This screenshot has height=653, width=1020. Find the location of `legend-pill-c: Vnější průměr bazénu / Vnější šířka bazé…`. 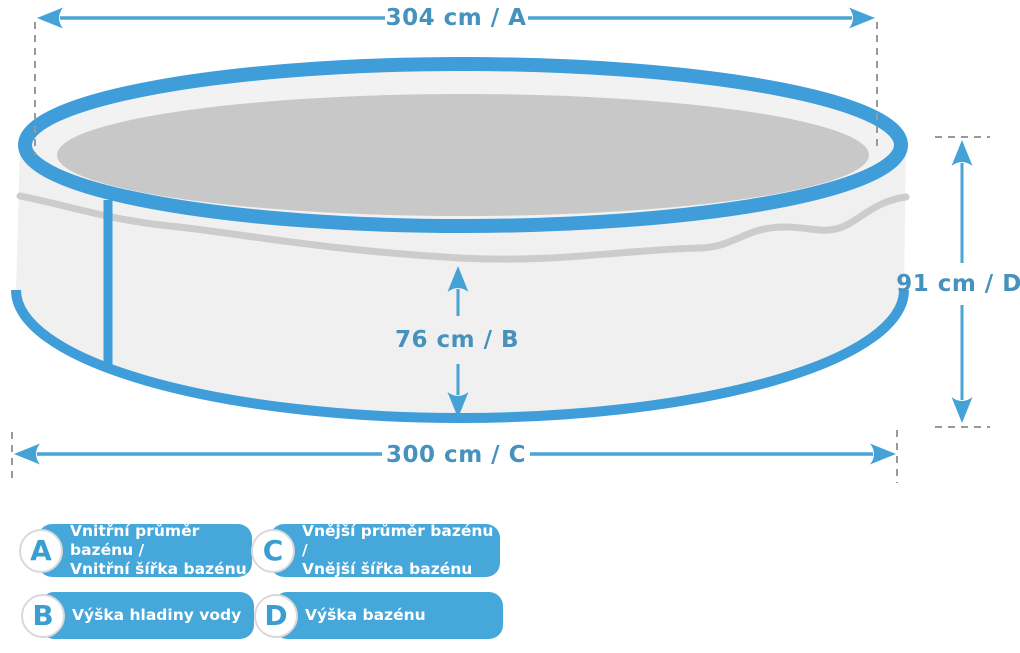

legend-pill-c: Vnější průměr bazénu / Vnější šířka bazé… is located at coordinates (385, 550).